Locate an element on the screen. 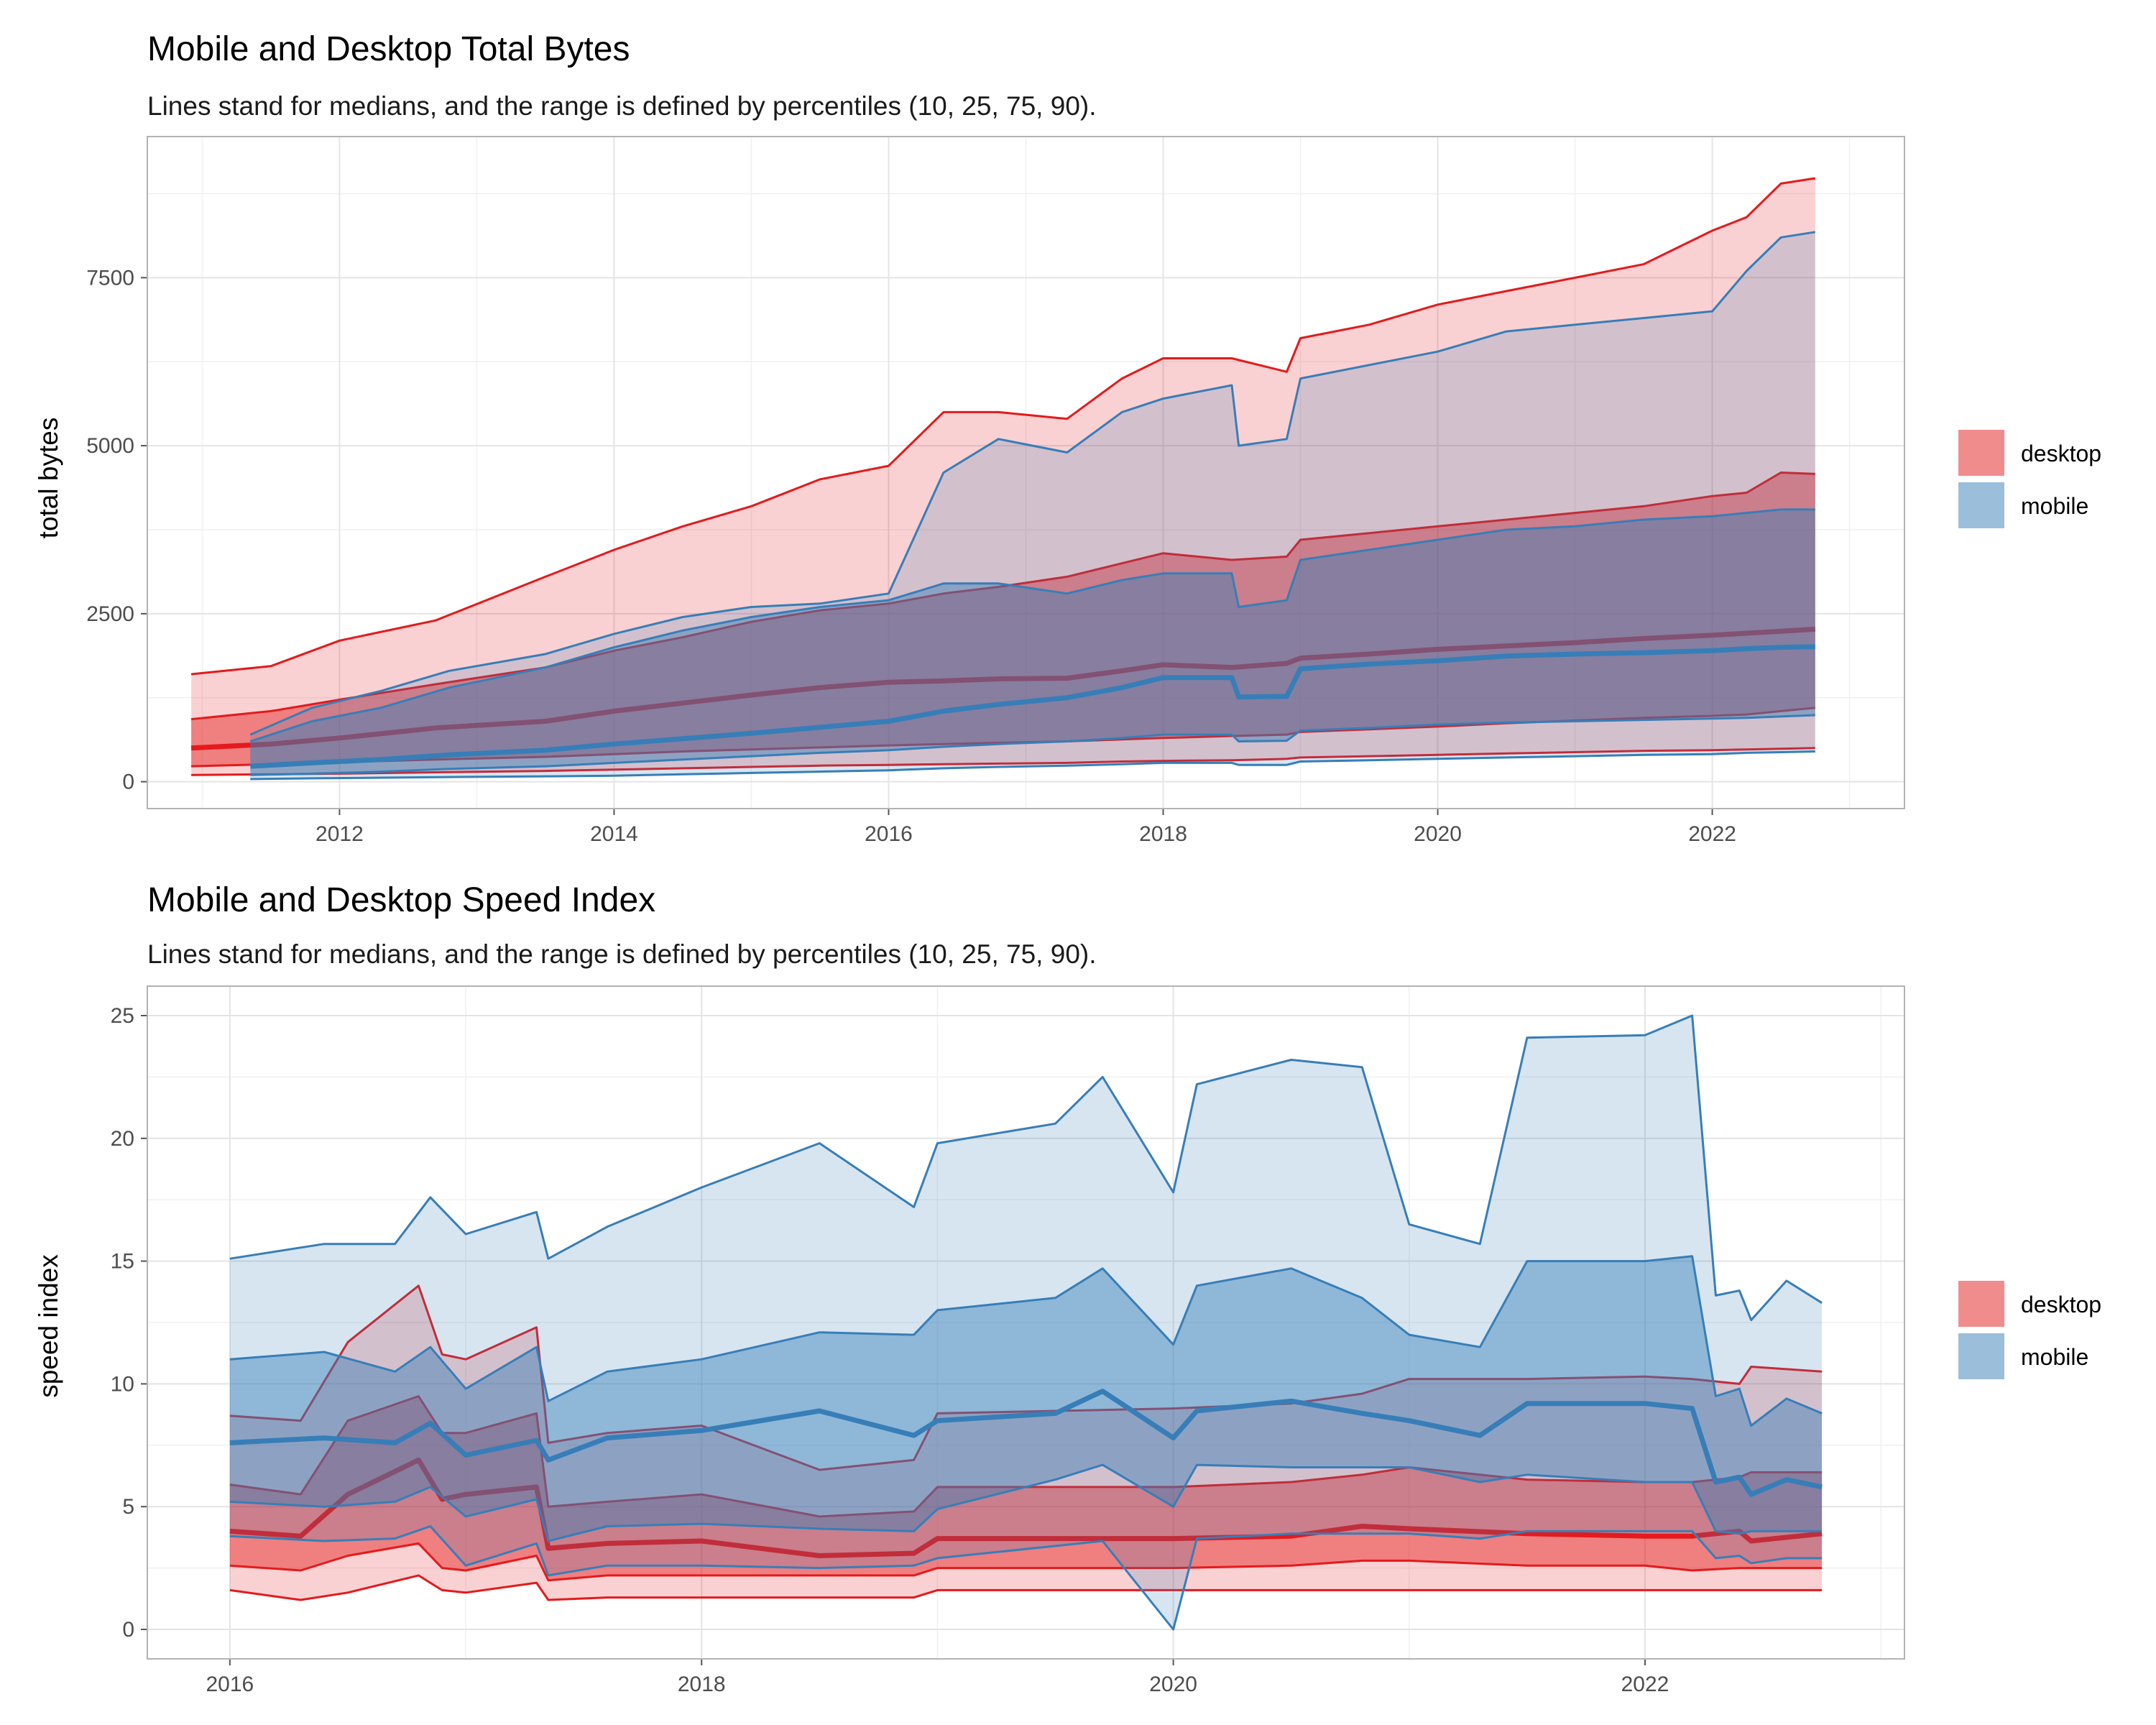 Image resolution: width=2156 pixels, height=1725 pixels. y-tick-label: 15 is located at coordinates (123, 1262).